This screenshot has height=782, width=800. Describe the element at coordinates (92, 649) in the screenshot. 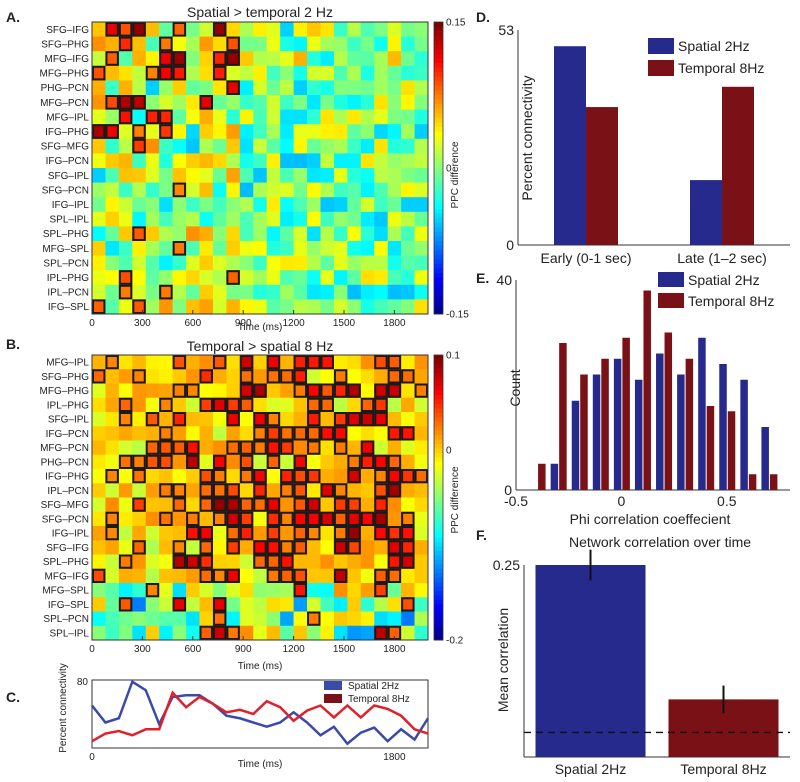

I see `x-tick-label: 0` at that location.